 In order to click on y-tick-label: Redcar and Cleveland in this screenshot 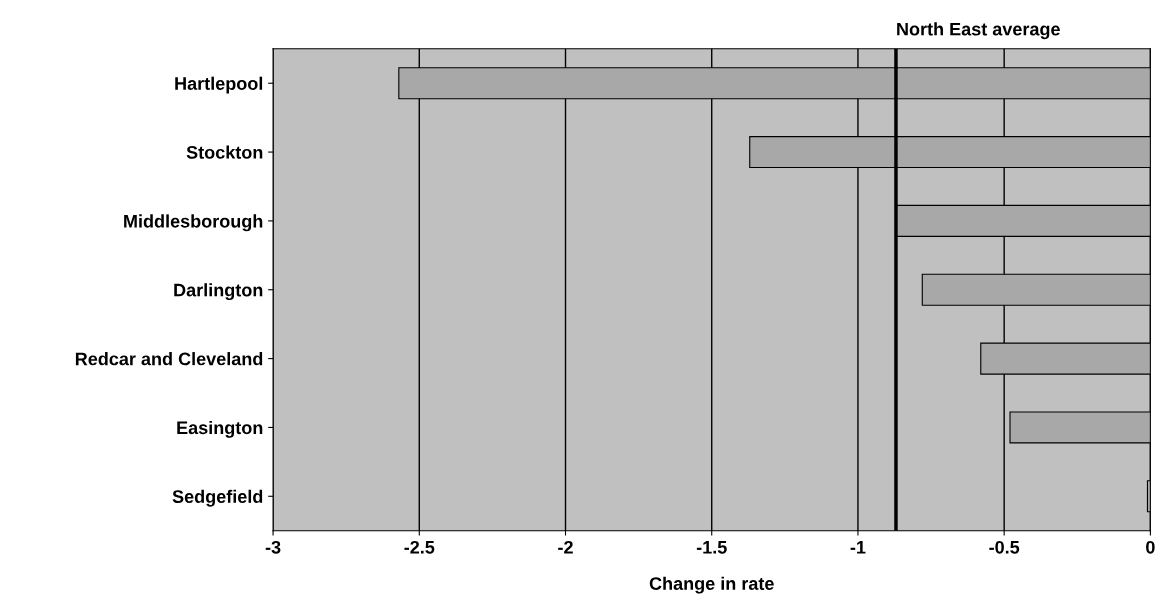, I will do `click(169, 359)`.